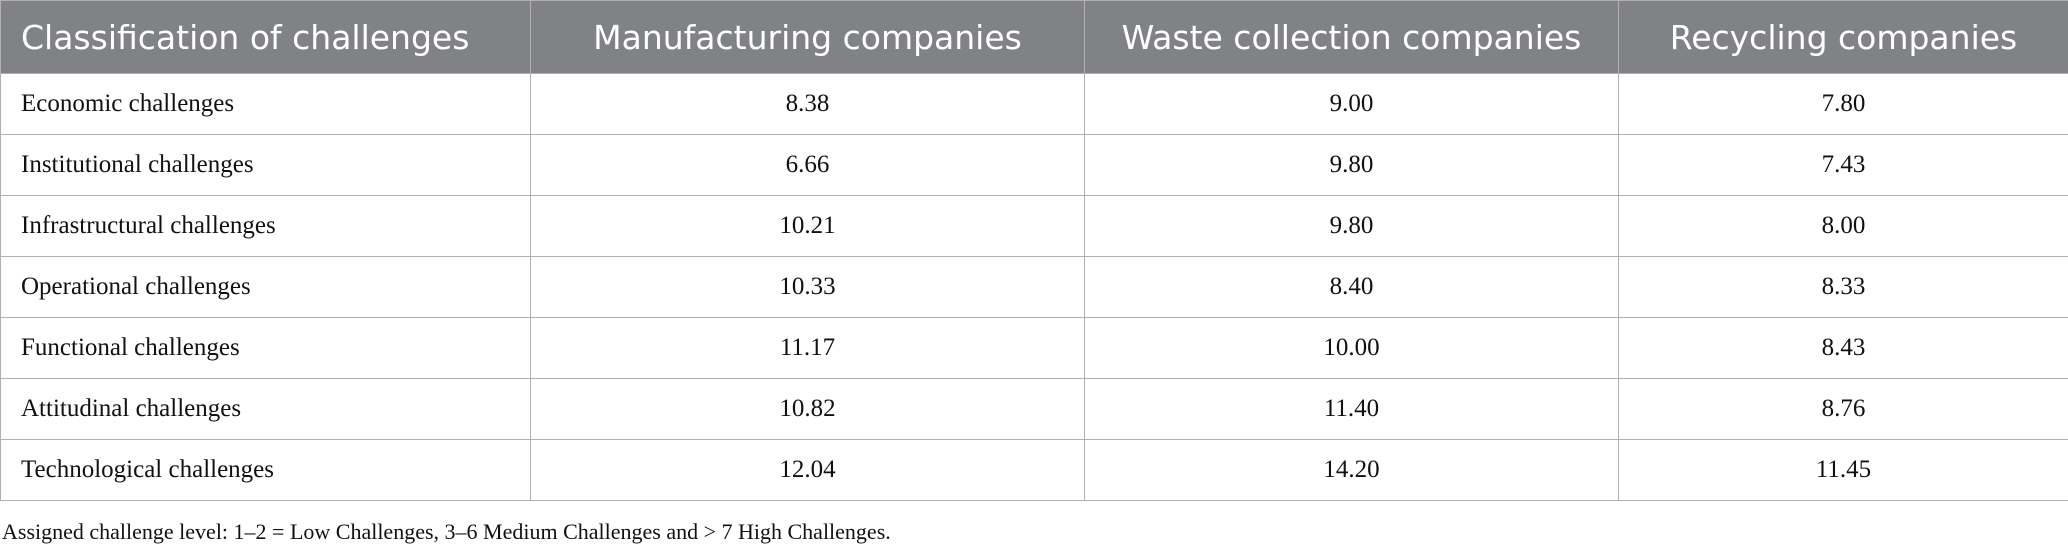 This screenshot has width=2068, height=555. I want to click on value-cell: 10.00, so click(1351, 348).